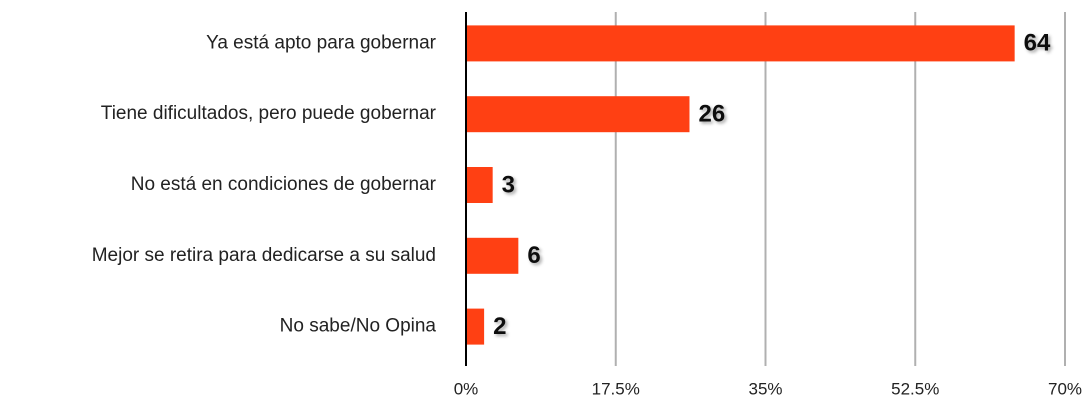  What do you see at coordinates (499, 326) in the screenshot?
I see `data-label: 2` at bounding box center [499, 326].